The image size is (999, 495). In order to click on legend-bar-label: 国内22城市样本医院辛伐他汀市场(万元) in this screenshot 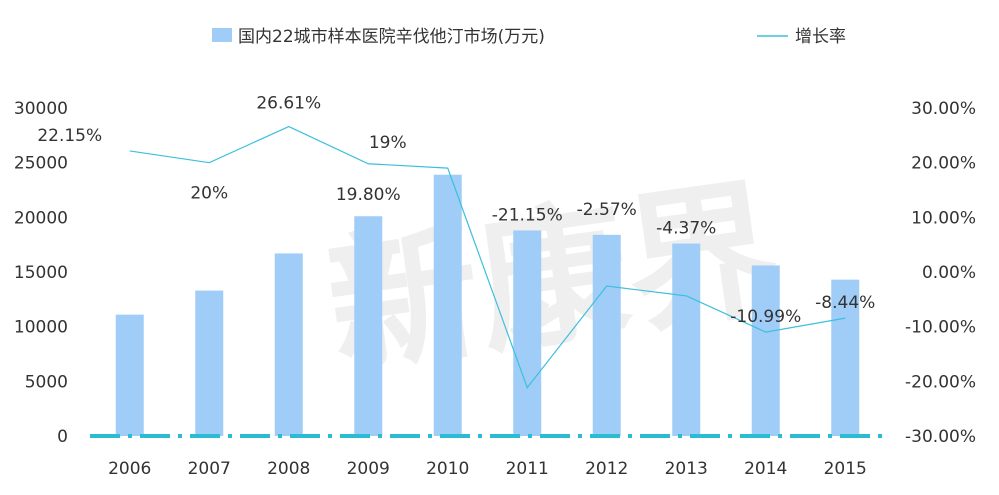, I will do `click(391, 37)`.